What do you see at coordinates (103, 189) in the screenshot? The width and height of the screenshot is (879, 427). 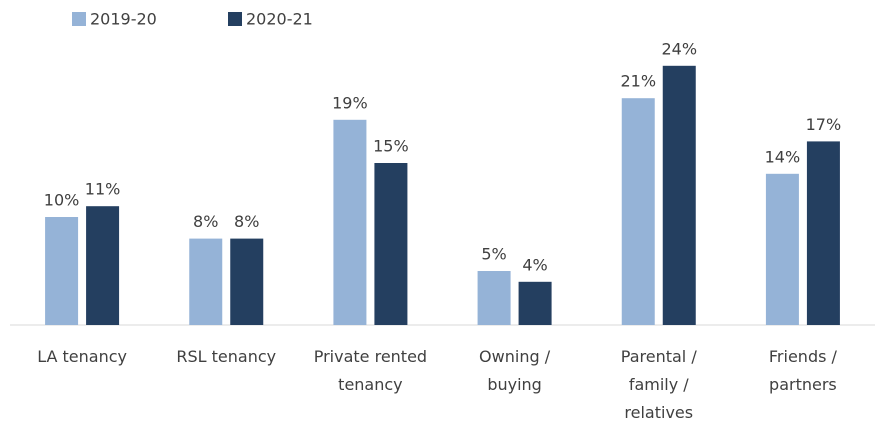 I see `data-label: 11%` at bounding box center [103, 189].